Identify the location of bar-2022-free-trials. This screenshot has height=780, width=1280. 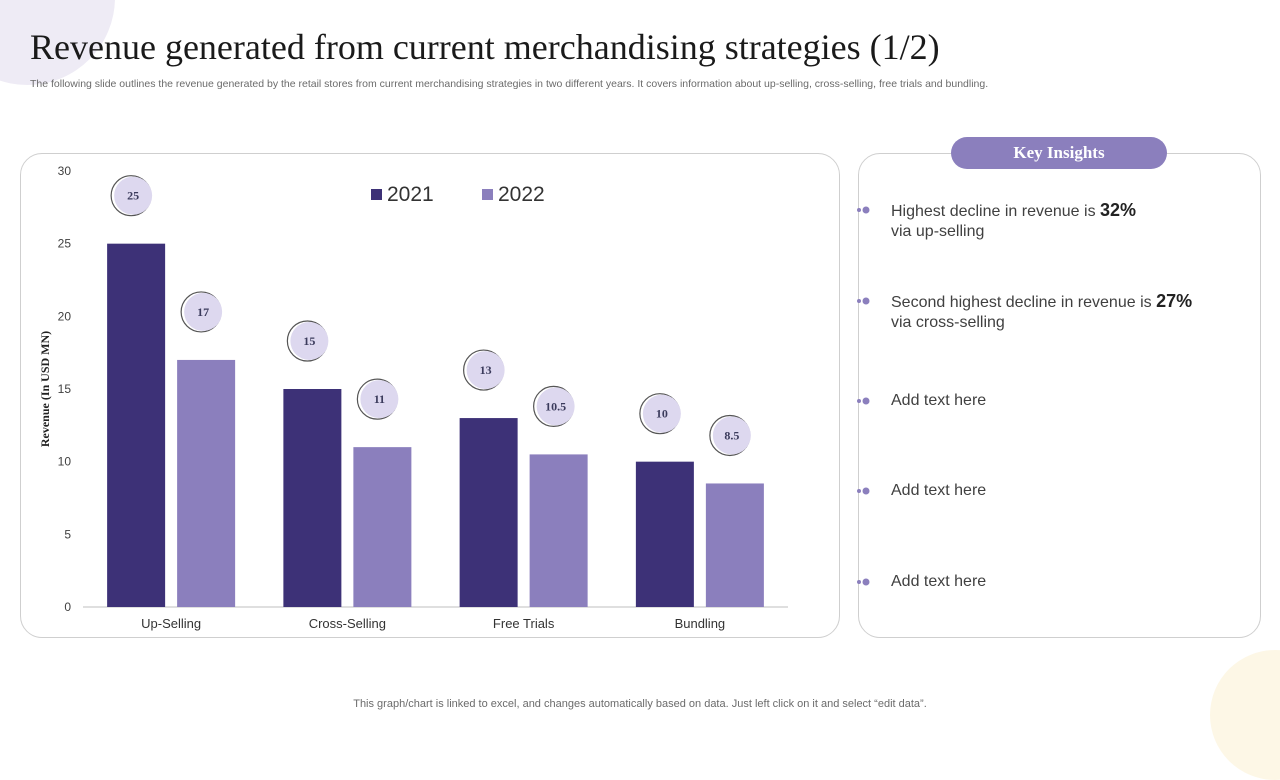
(558, 530).